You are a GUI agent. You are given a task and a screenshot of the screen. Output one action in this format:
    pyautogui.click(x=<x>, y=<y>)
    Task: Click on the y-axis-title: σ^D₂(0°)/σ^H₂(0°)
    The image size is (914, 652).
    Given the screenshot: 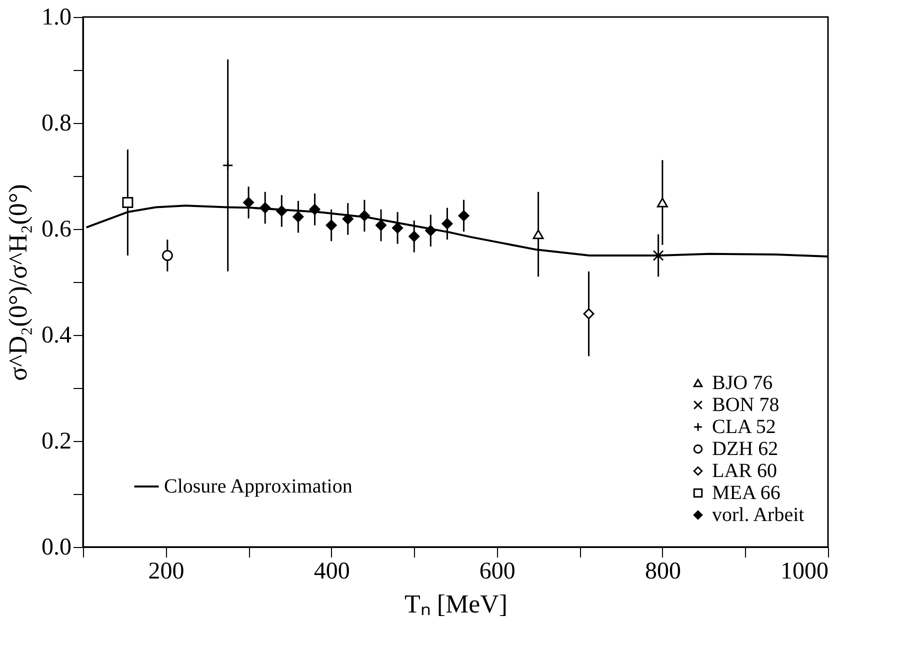 What is the action you would take?
    pyautogui.click(x=18, y=282)
    